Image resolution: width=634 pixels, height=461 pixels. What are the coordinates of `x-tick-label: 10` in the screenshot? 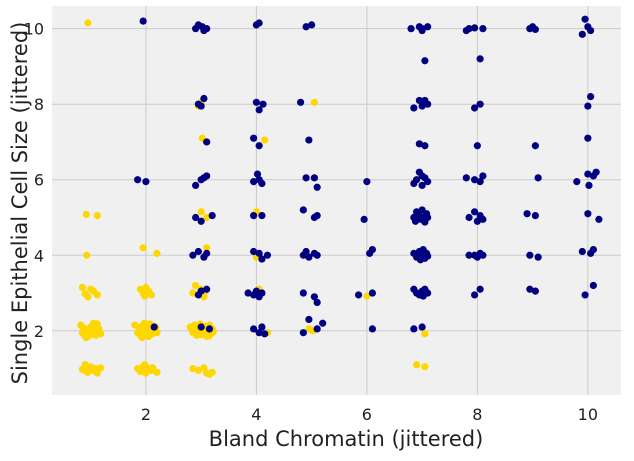 It's located at (588, 414).